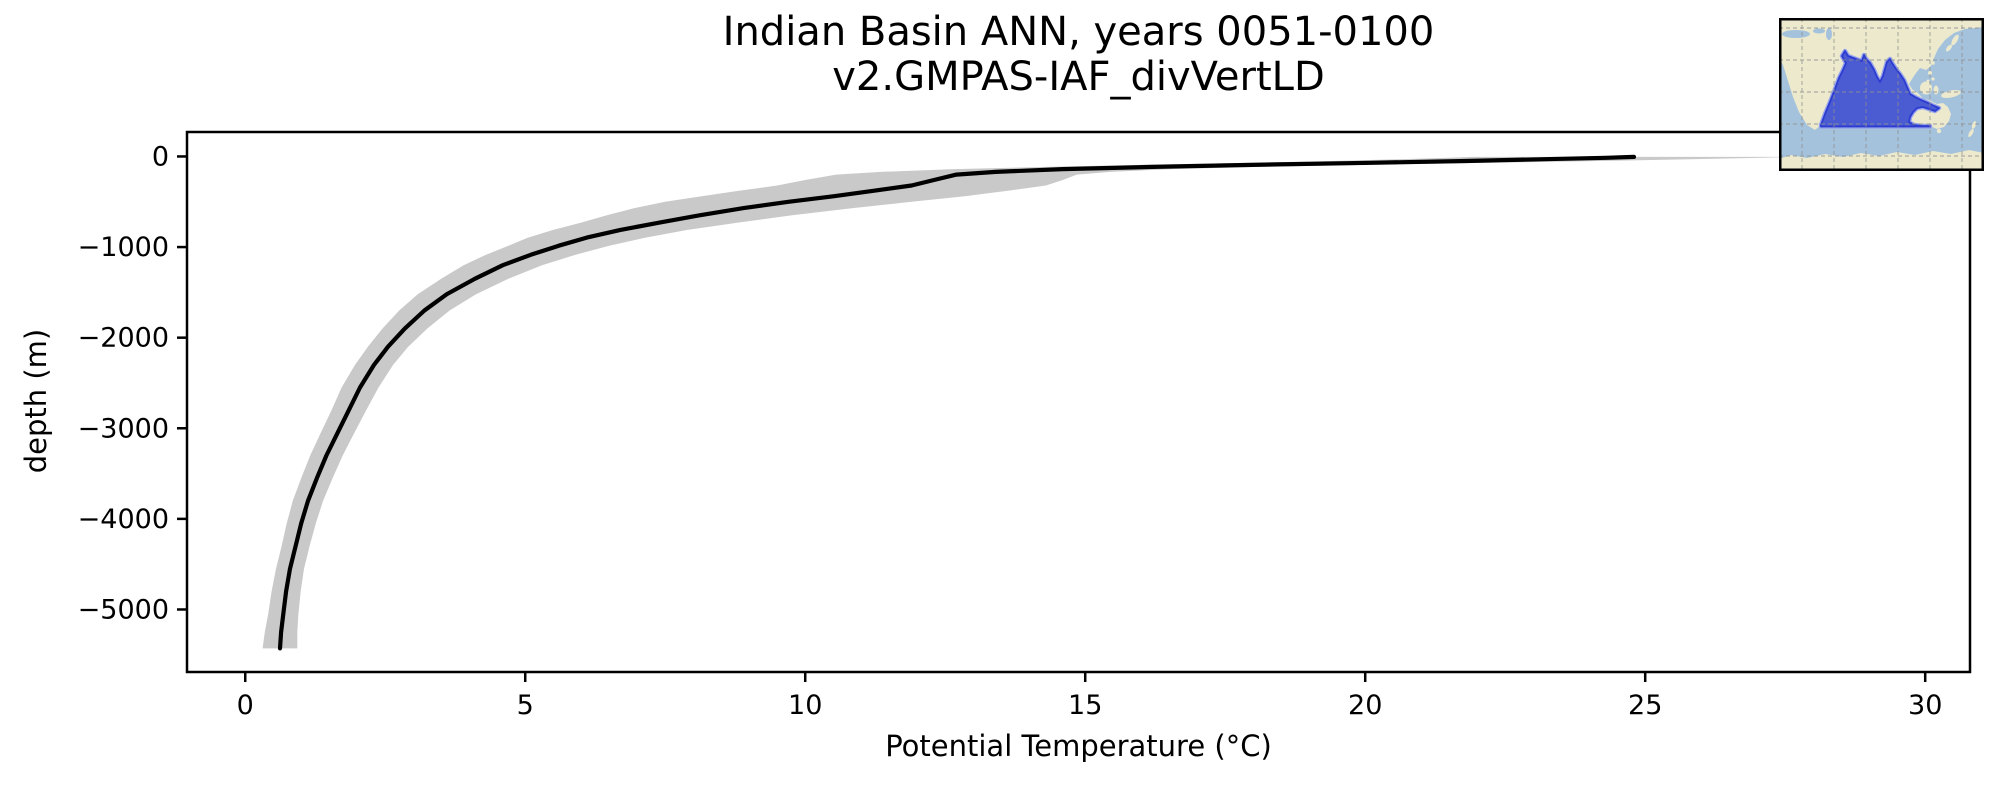  I want to click on map-border, so click(1881, 94).